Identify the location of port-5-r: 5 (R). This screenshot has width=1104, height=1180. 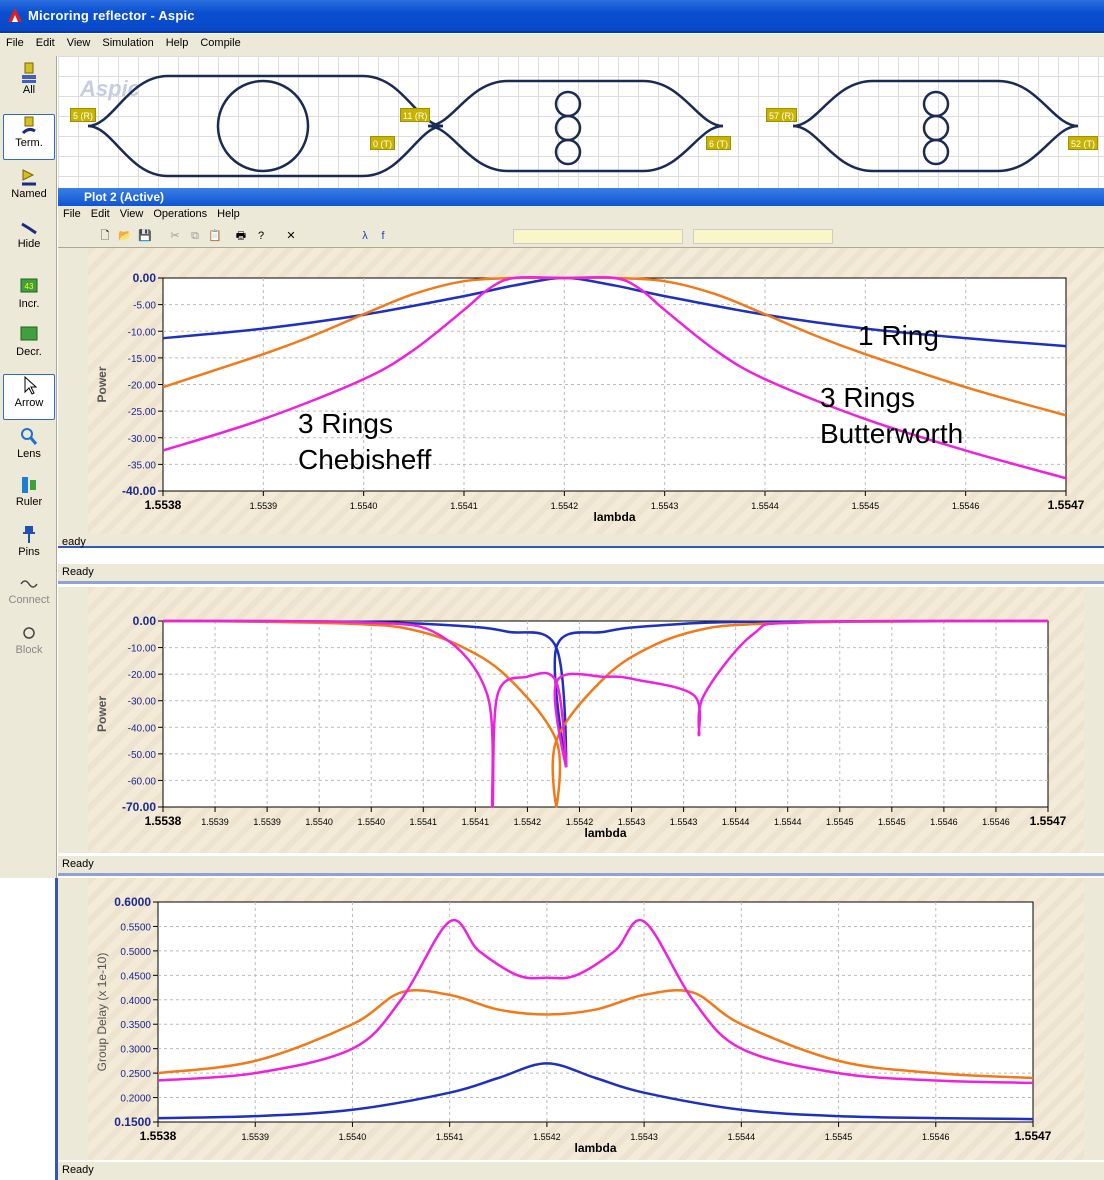
(83, 115).